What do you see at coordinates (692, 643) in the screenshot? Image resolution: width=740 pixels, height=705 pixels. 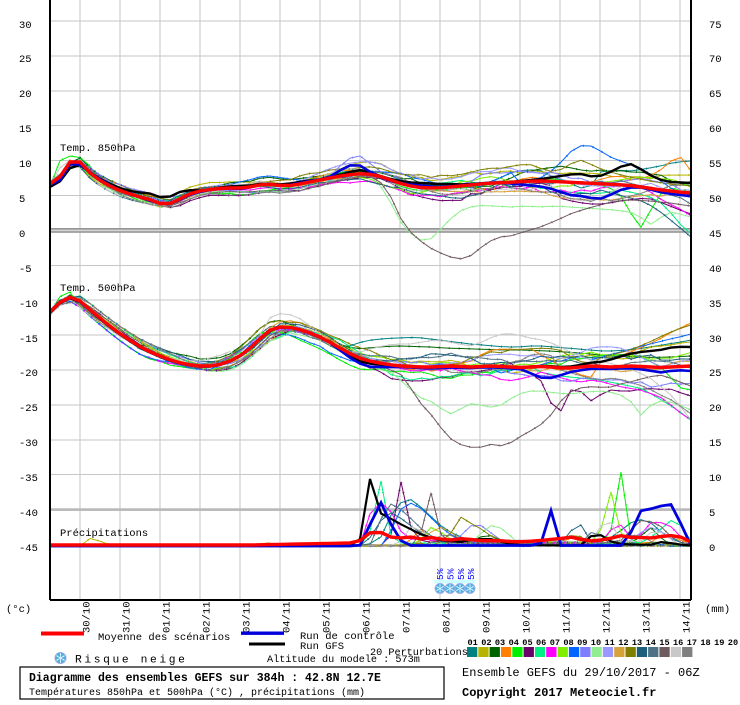 I see `svg-text: 17` at bounding box center [692, 643].